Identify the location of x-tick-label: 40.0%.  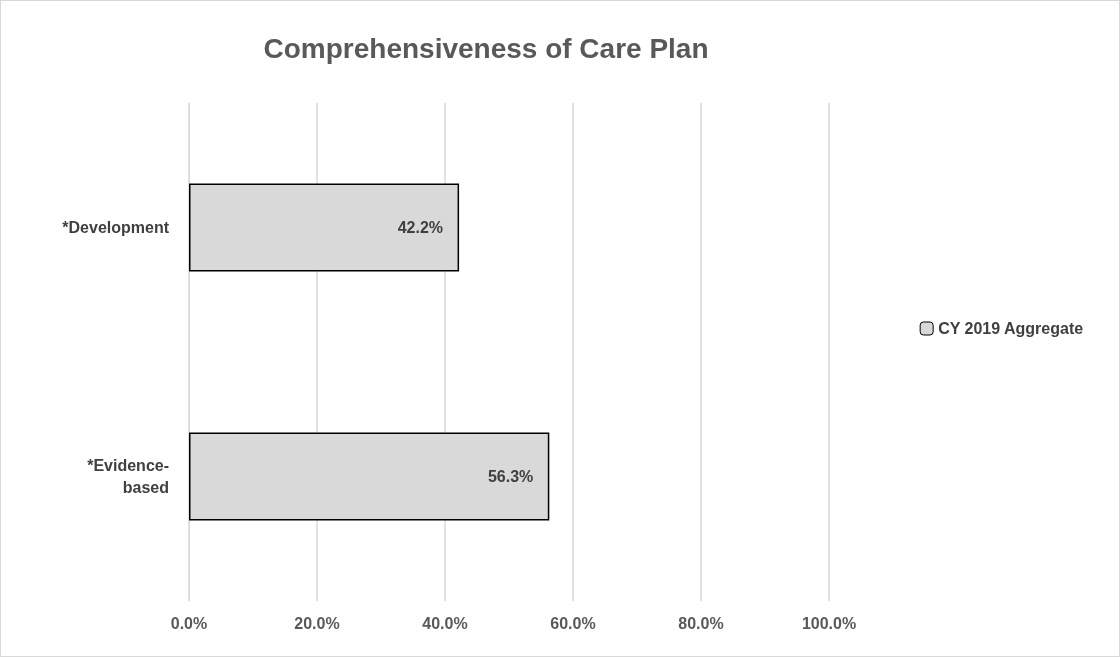
(445, 623).